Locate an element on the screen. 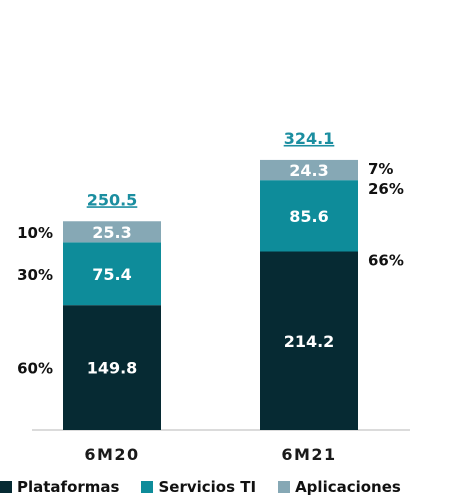 This screenshot has height=499, width=467. bar-servicios-6m20 is located at coordinates (112, 274).